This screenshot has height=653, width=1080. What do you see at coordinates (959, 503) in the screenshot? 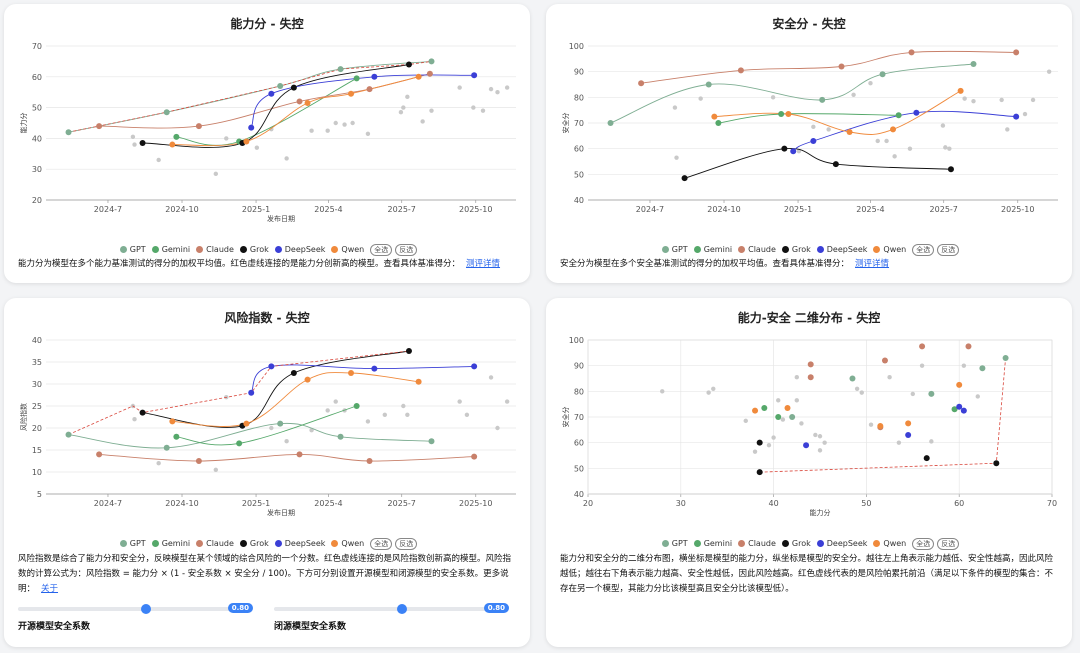
I see `x-tick-label: 60` at bounding box center [959, 503].